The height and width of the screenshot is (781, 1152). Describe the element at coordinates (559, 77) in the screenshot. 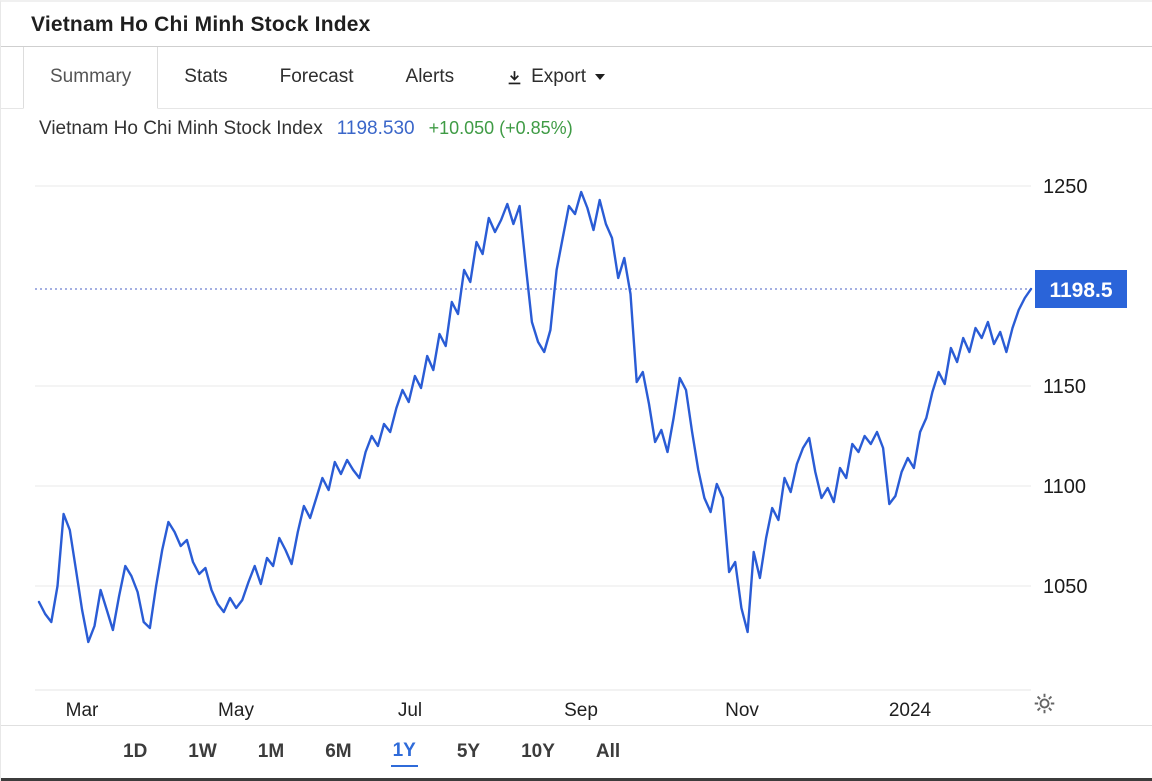

I see `tab-export-label: Export` at that location.